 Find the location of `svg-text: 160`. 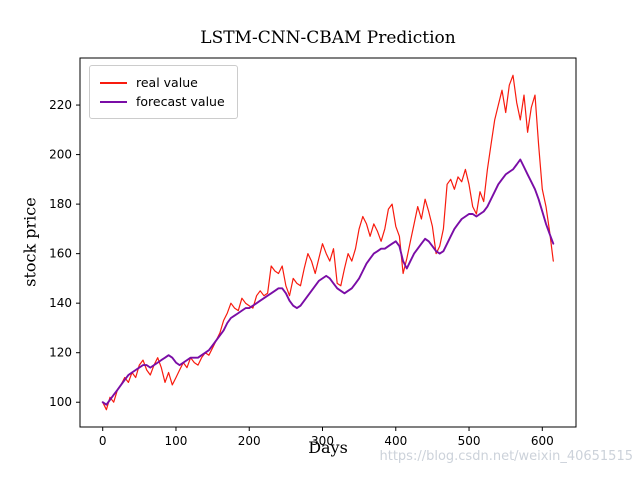

svg-text: 160 is located at coordinates (60, 254).